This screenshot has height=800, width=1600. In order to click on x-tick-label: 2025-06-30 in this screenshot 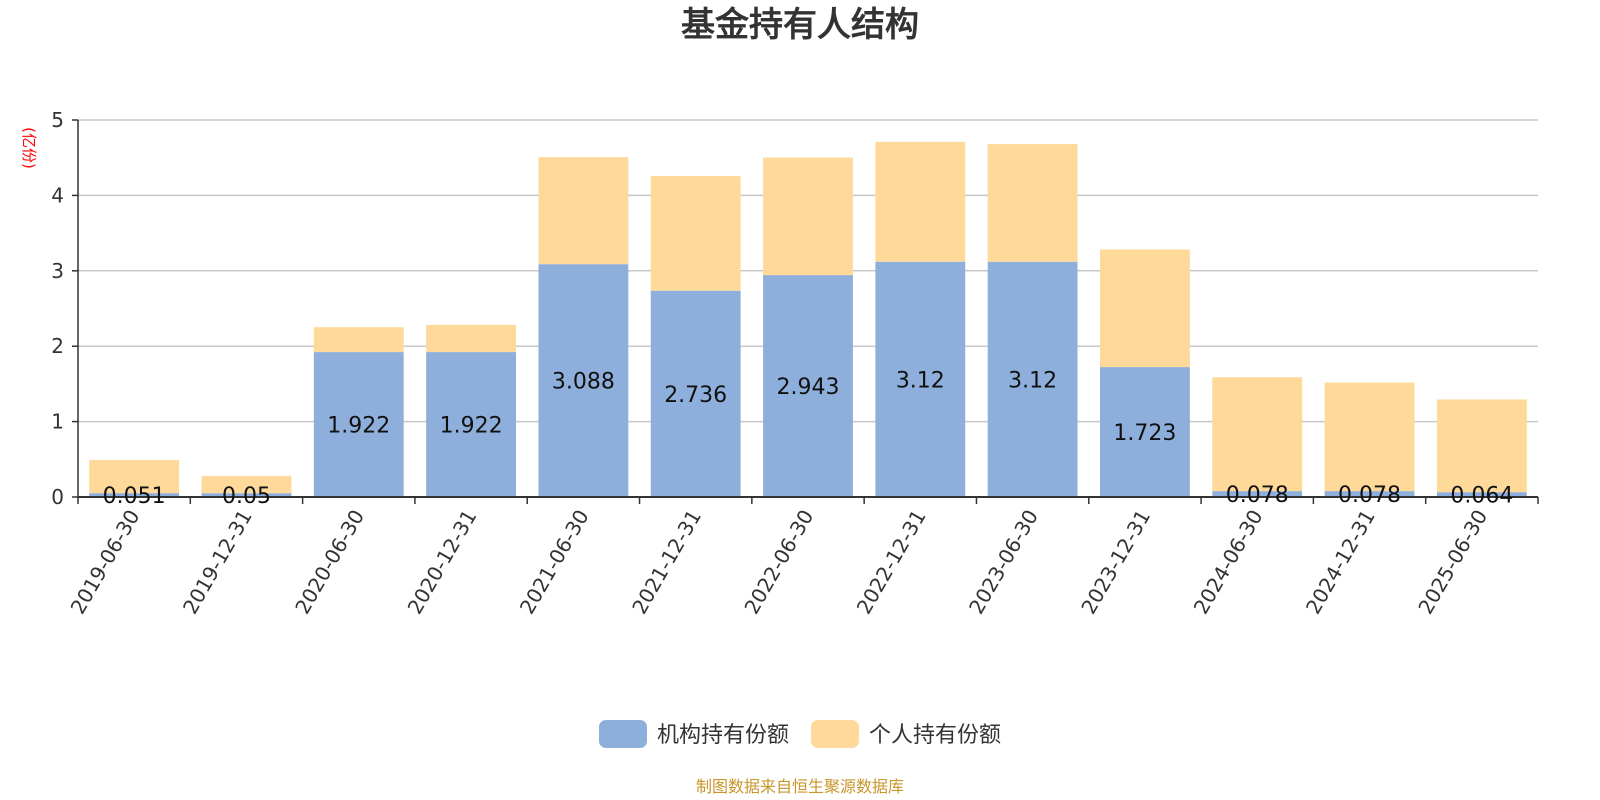, I will do `click(1452, 562)`.